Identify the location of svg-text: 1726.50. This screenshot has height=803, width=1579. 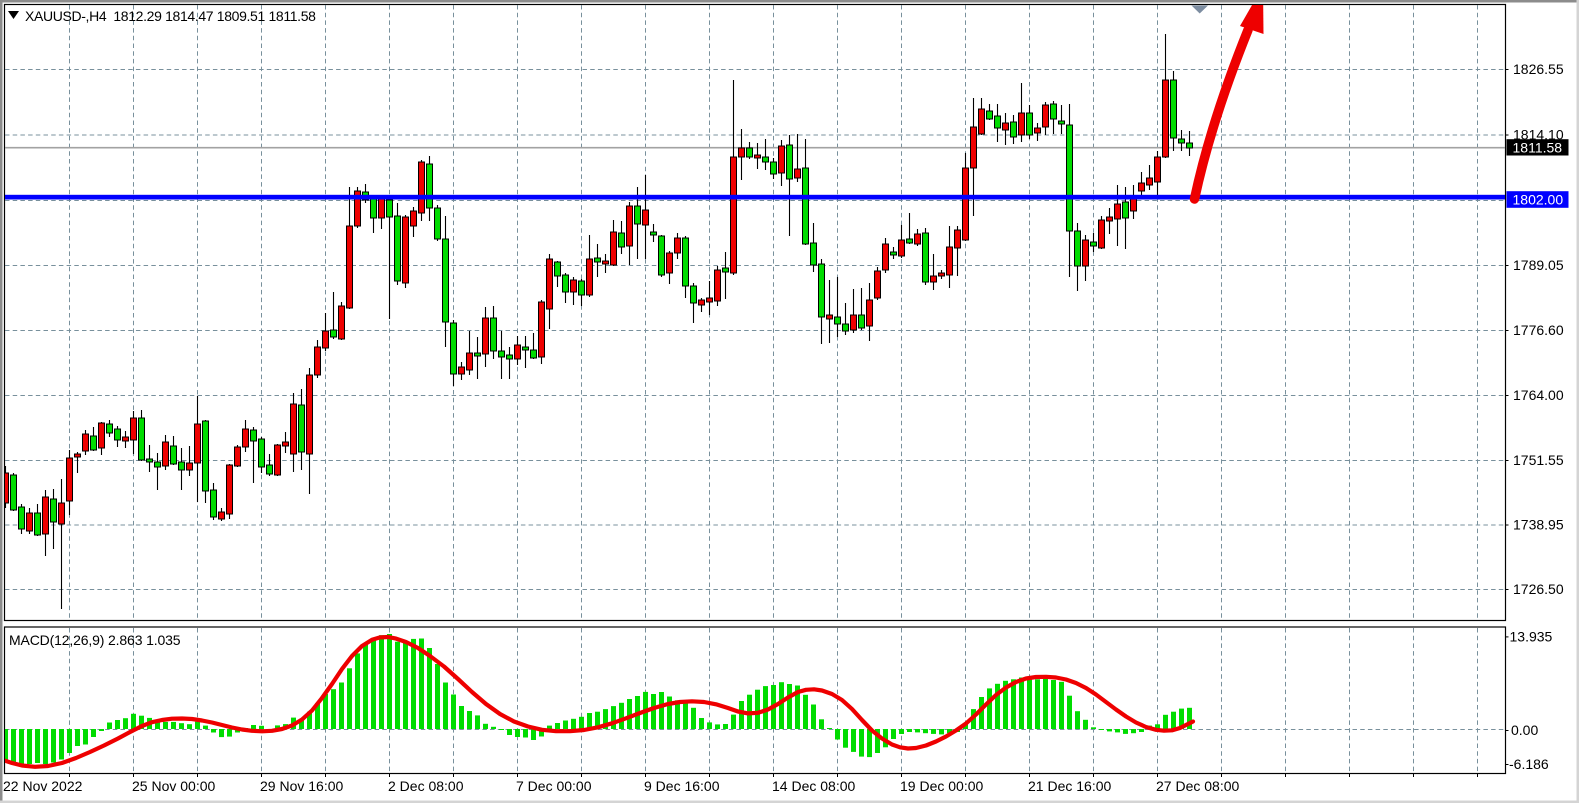
(1538, 589).